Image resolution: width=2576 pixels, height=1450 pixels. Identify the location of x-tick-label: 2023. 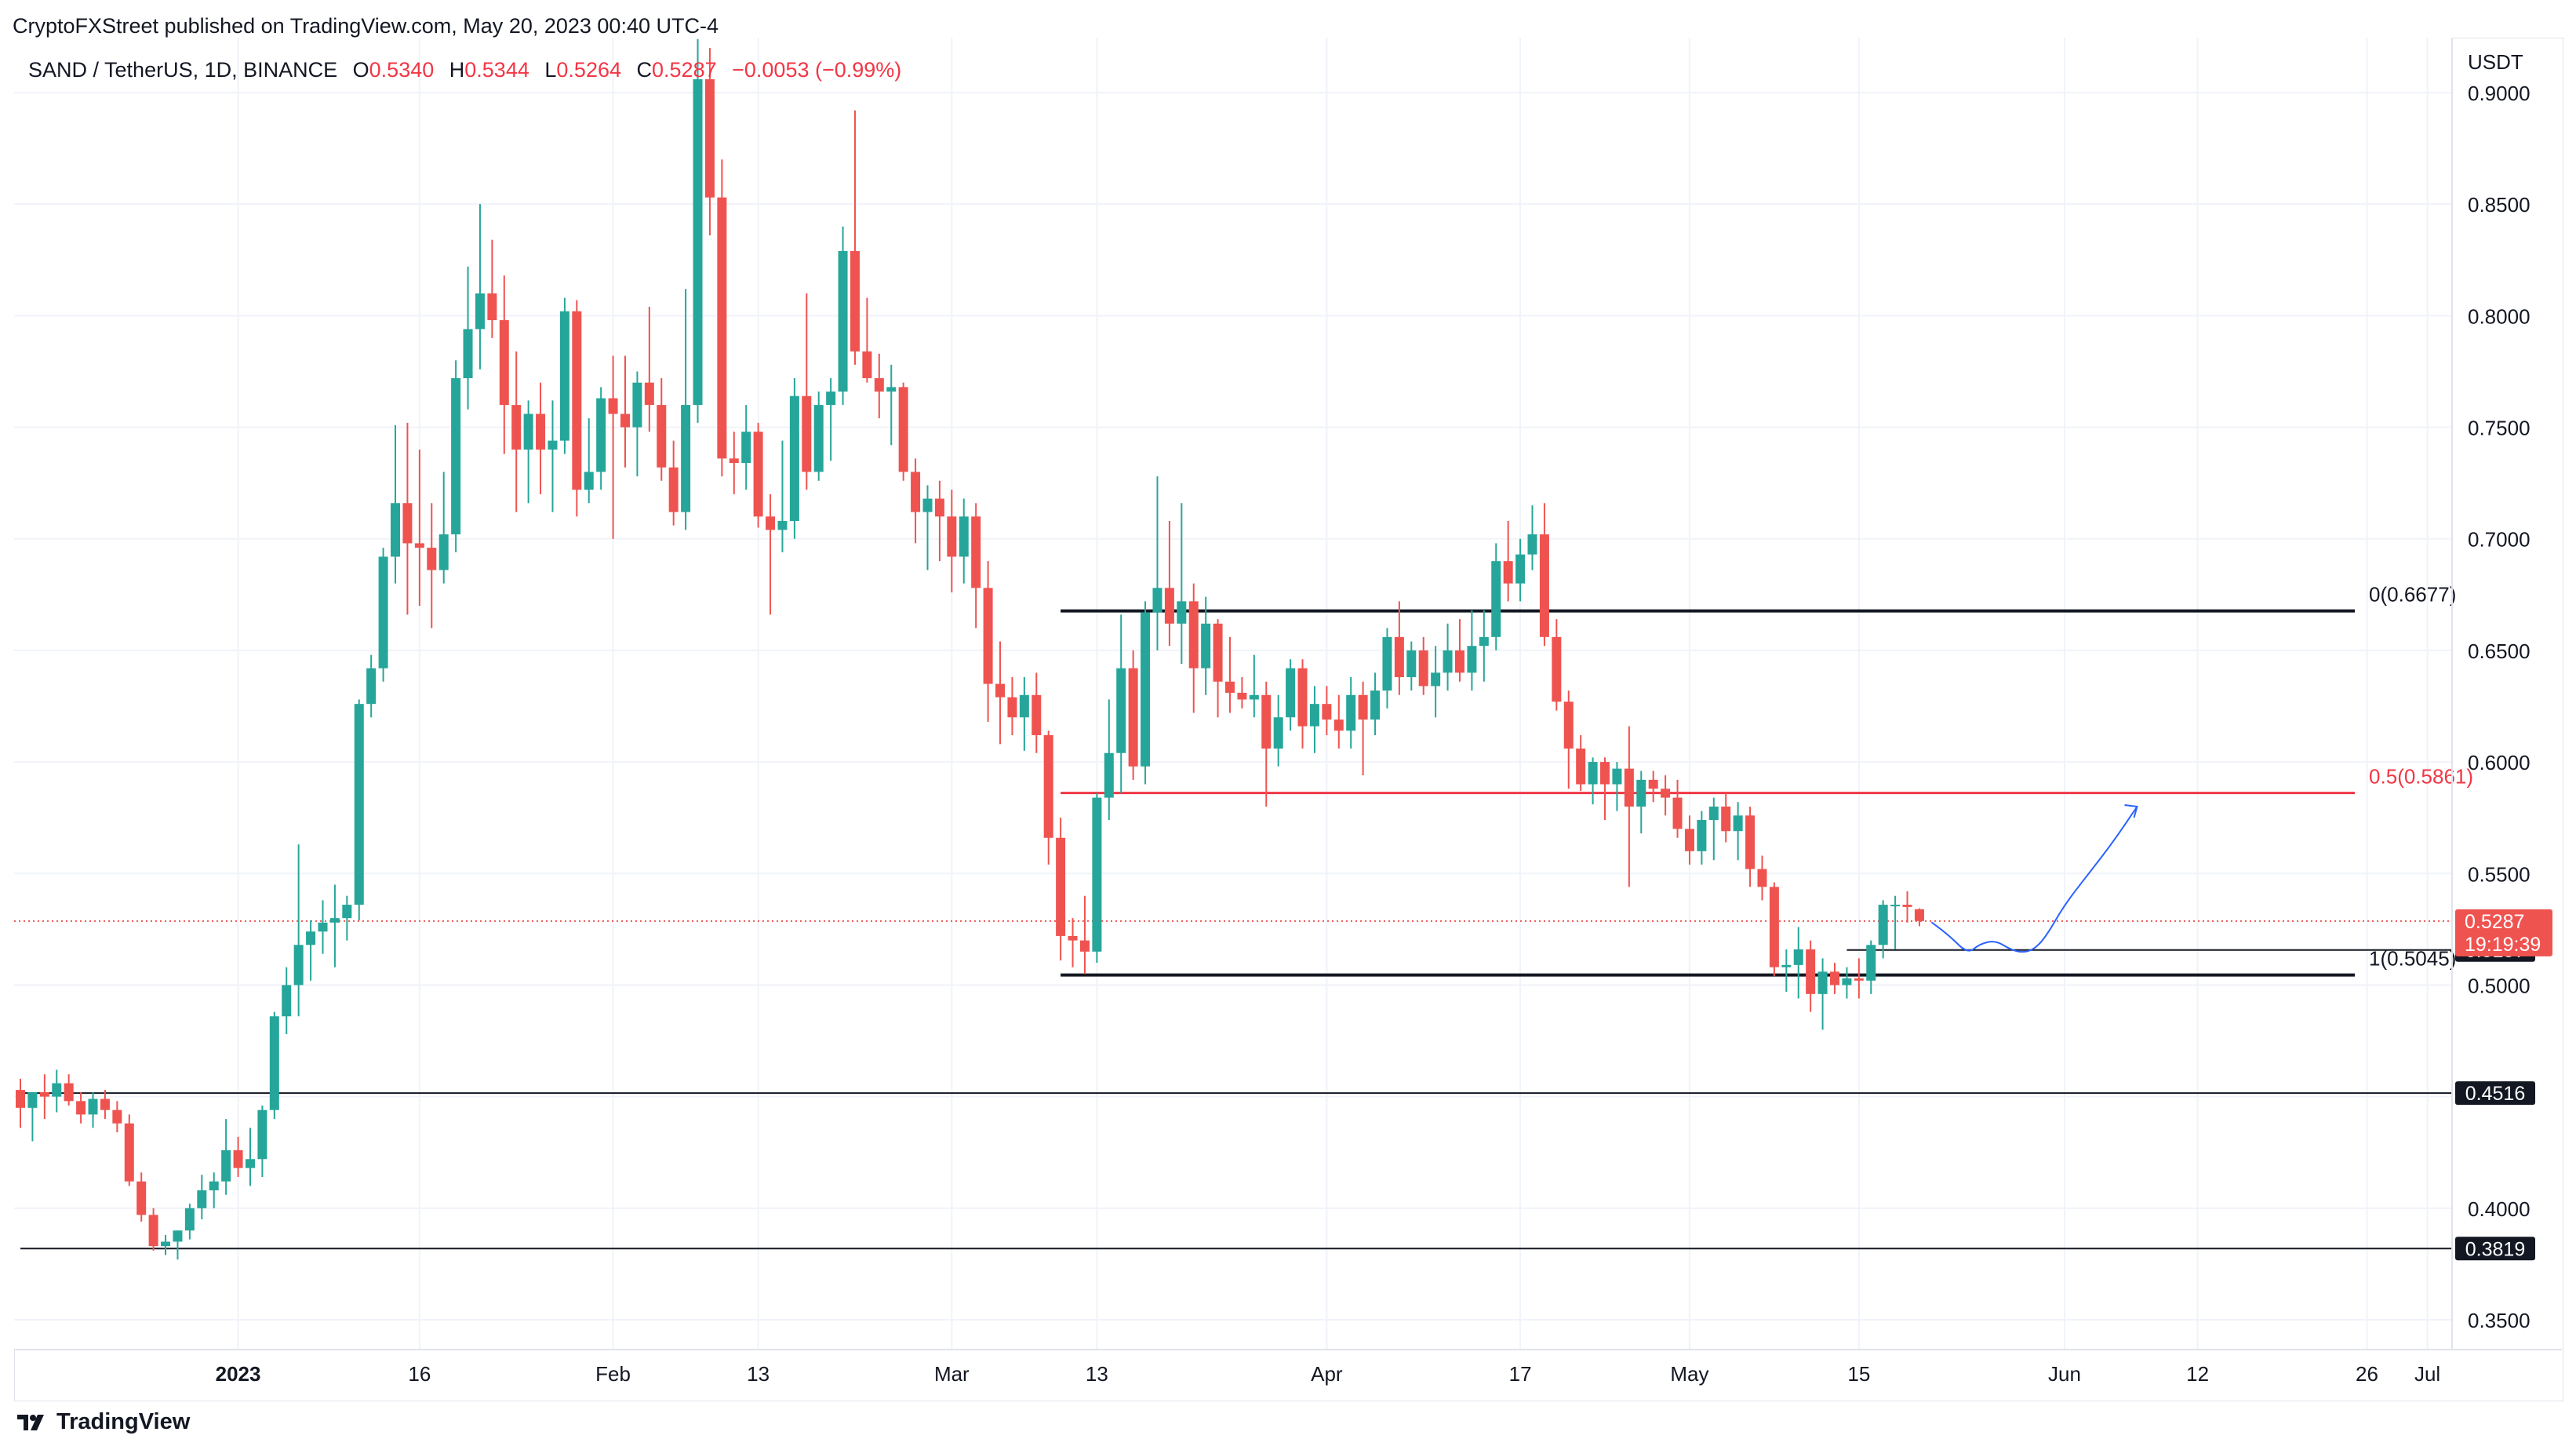
(239, 1374).